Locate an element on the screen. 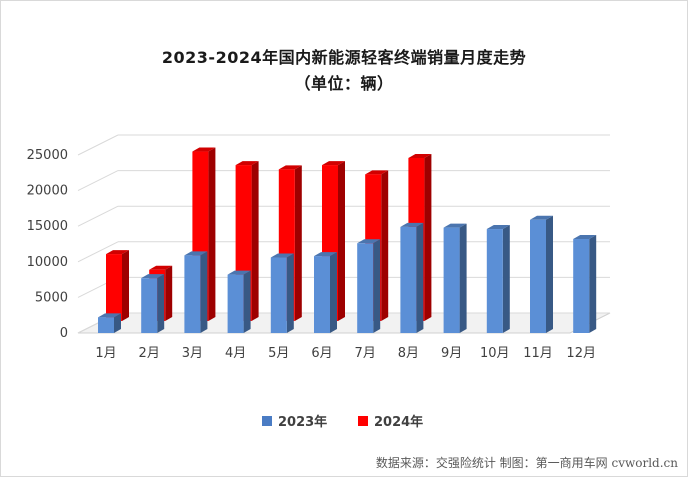 Image resolution: width=688 pixels, height=477 pixels. bar-2023-2-top is located at coordinates (153, 276).